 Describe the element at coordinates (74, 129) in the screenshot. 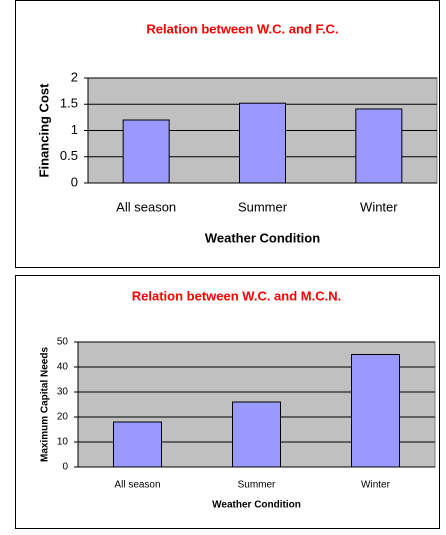

I see `y-tick-label: 1` at that location.